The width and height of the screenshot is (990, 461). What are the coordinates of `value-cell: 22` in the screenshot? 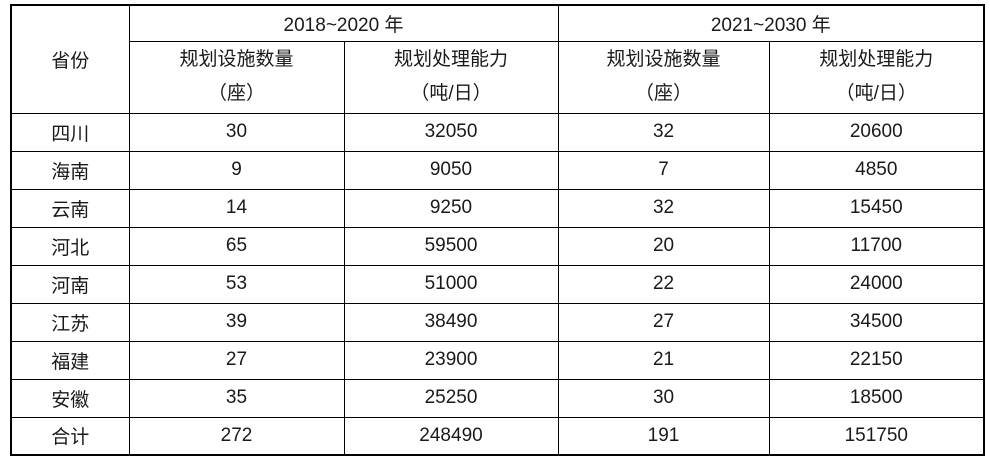 It's located at (663, 284).